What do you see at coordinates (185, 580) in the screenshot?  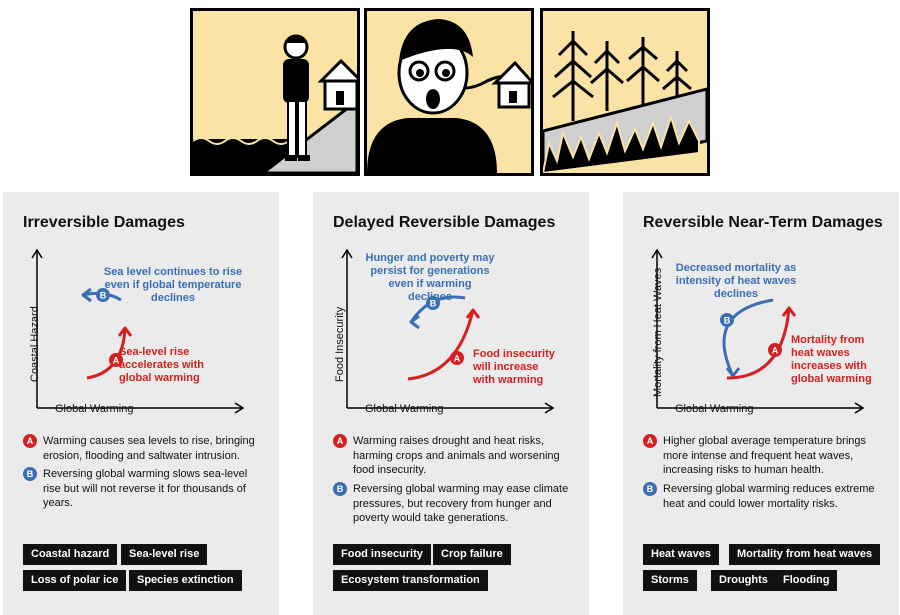 I see `keyword-tag: Species extinction` at bounding box center [185, 580].